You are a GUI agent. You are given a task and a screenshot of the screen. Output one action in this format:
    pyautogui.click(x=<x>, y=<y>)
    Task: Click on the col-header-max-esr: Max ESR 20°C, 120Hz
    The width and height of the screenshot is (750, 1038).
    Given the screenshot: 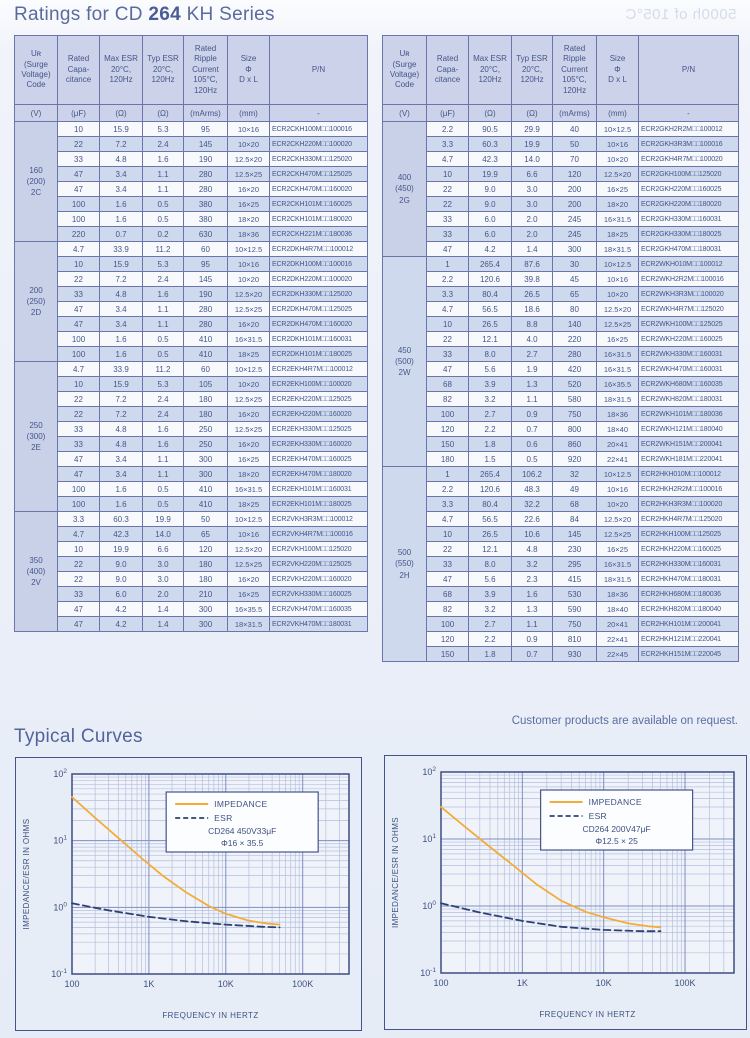 What is the action you would take?
    pyautogui.click(x=490, y=70)
    